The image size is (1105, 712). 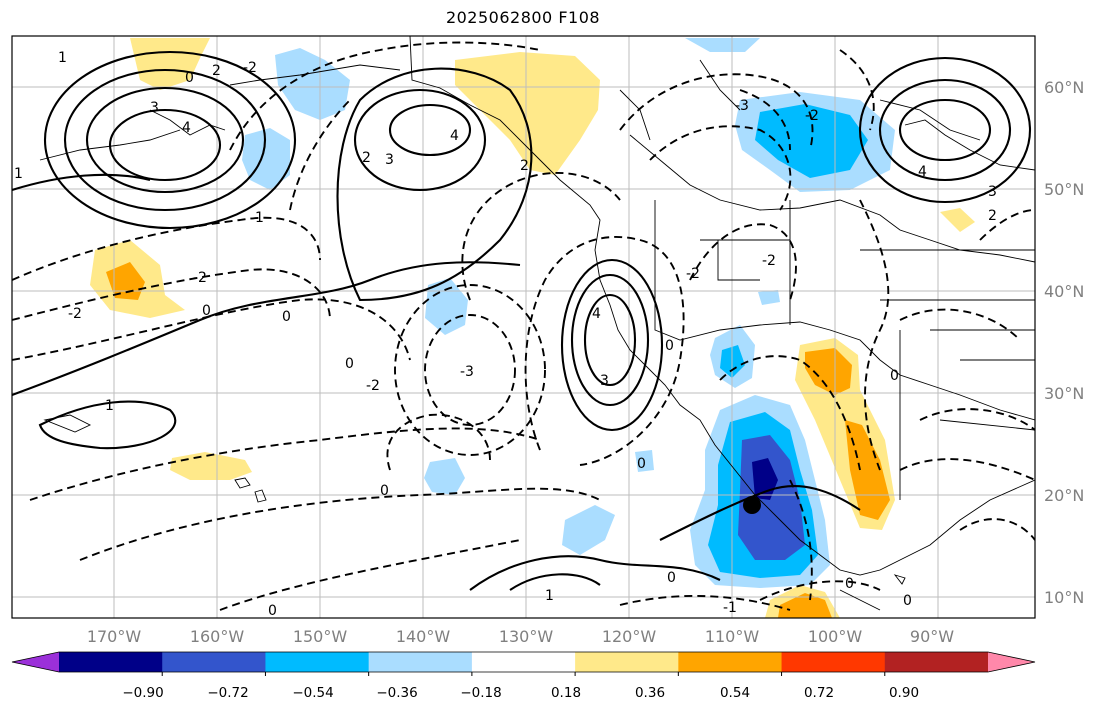 What do you see at coordinates (523, 17) in the screenshot?
I see `map-title: 2025062800 F108` at bounding box center [523, 17].